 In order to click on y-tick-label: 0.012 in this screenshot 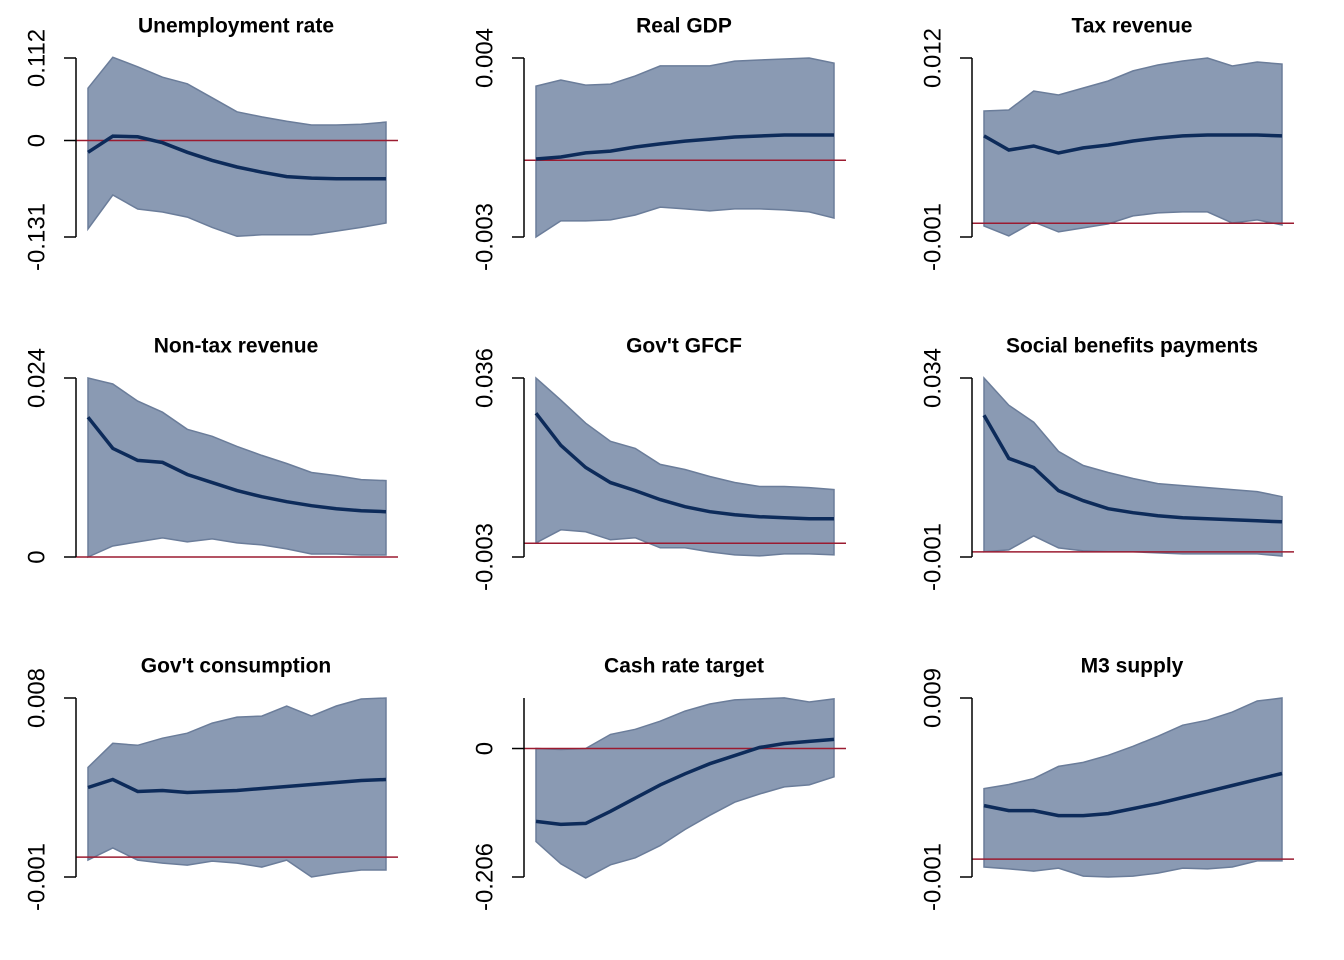, I will do `click(932, 58)`.